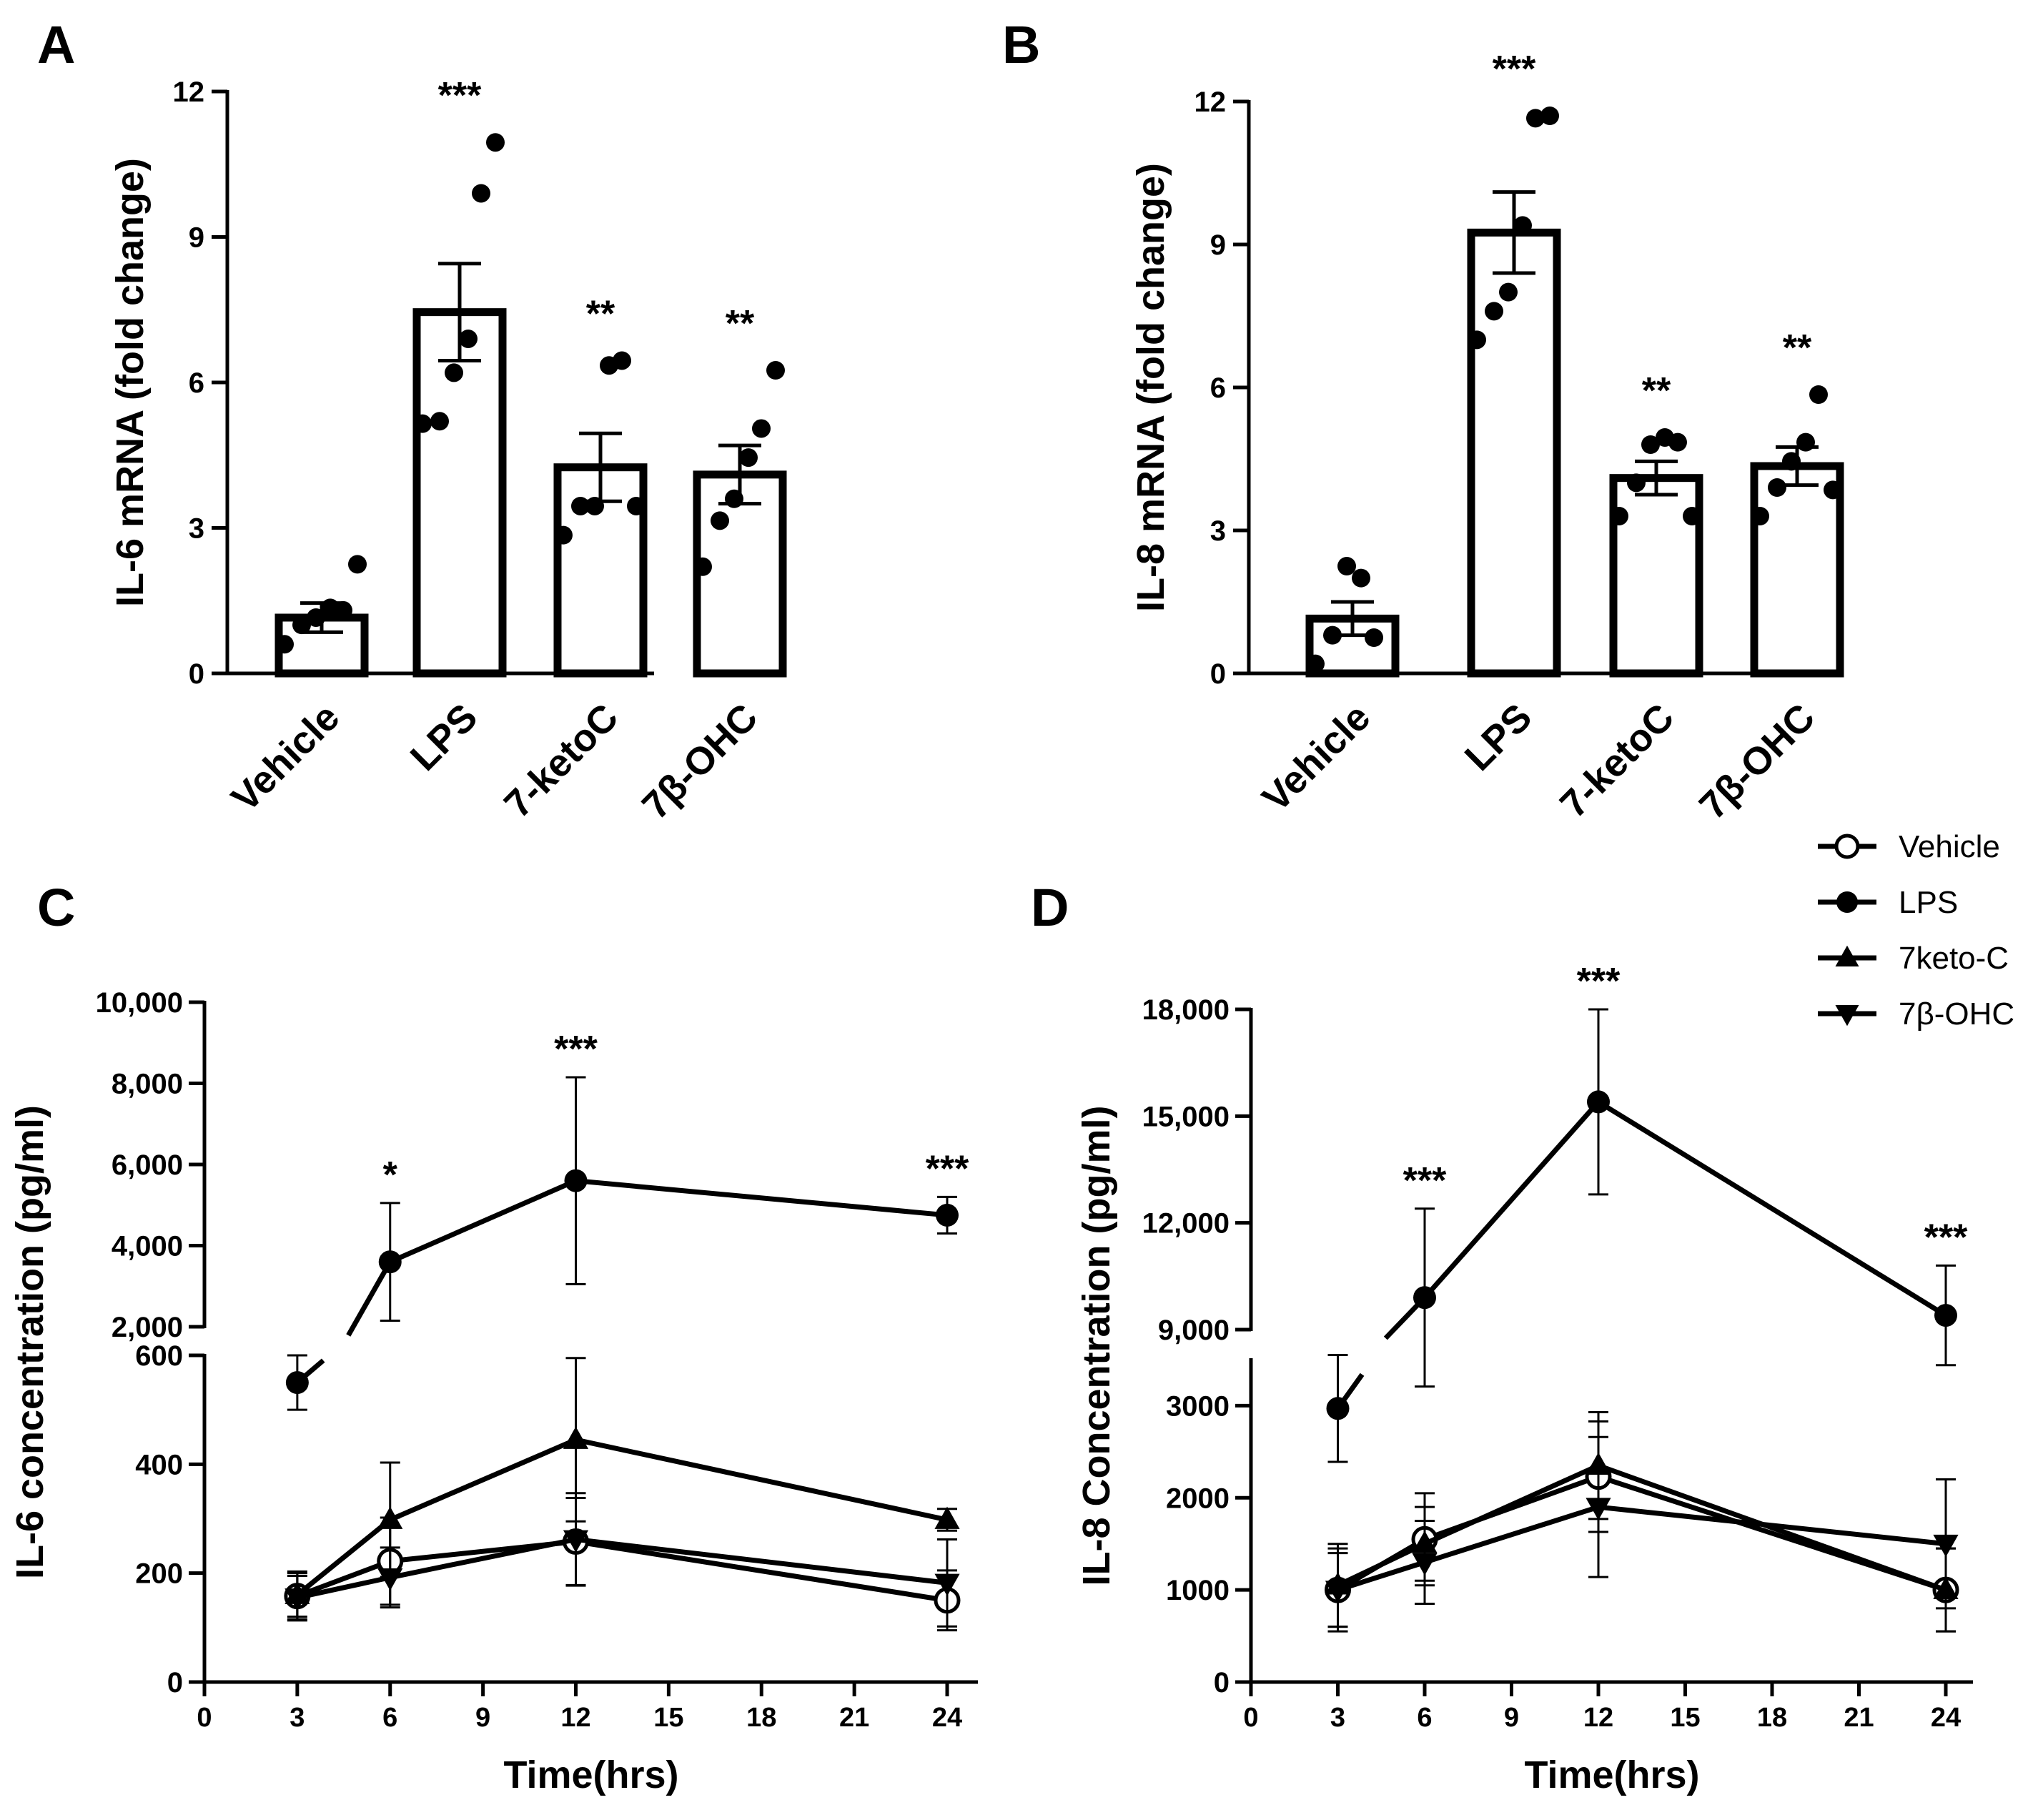  What do you see at coordinates (1151, 387) in the screenshot?
I see `y-axis-label: IL-8 mRNA (fold change)` at bounding box center [1151, 387].